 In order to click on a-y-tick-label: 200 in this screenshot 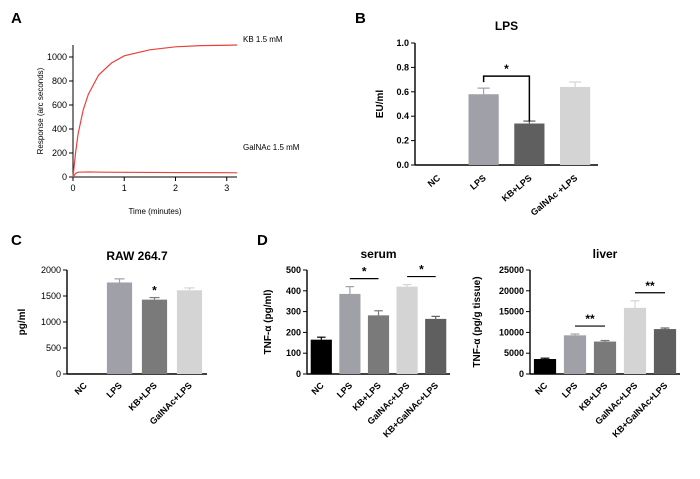, I will do `click(59, 153)`.